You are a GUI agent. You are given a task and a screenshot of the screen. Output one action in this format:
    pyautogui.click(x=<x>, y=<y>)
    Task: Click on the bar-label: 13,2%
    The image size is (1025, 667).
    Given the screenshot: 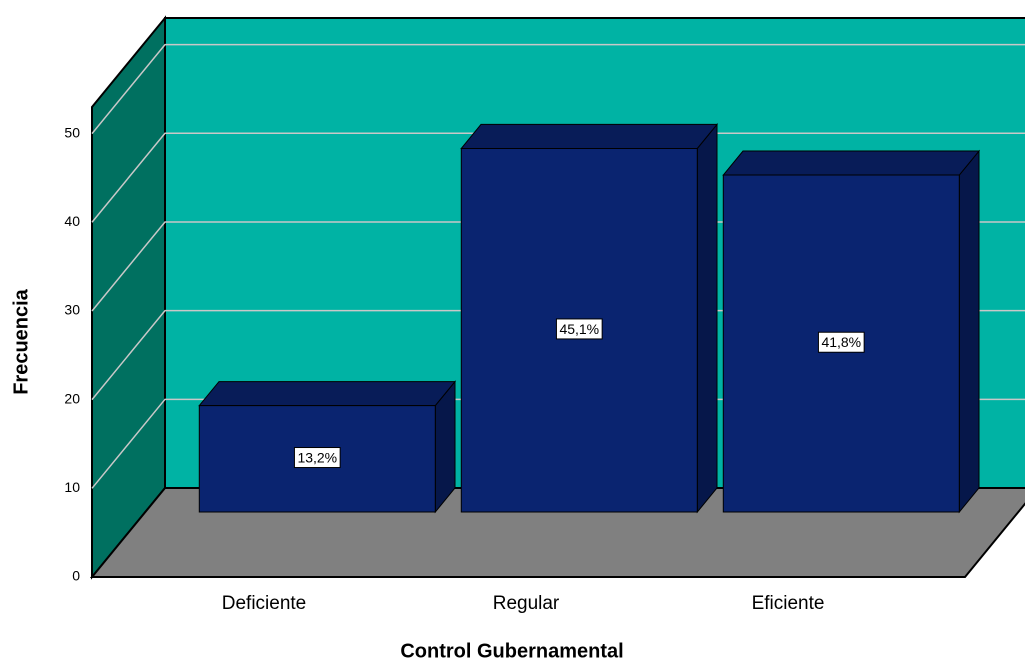 What is the action you would take?
    pyautogui.click(x=317, y=458)
    